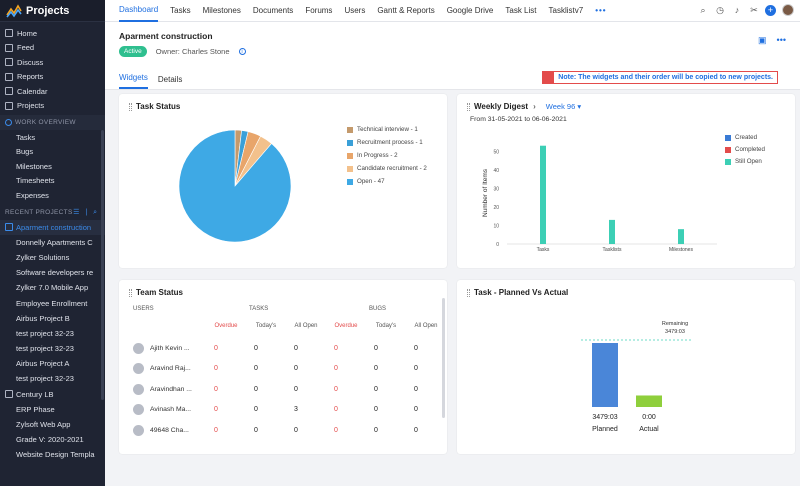 The height and width of the screenshot is (486, 800). What do you see at coordinates (273, 10) in the screenshot?
I see `tab-documents: Documents` at bounding box center [273, 10].